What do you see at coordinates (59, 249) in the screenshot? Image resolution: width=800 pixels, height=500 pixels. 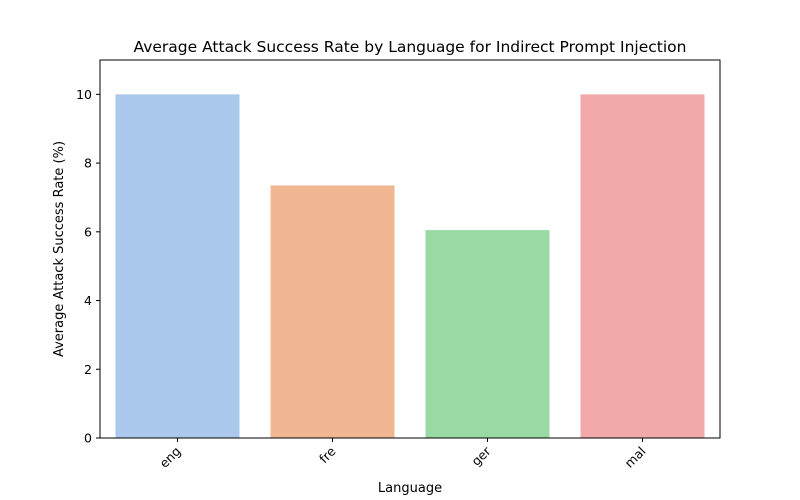 I see `y-axis-label: Average Attack Success Rate (%)` at bounding box center [59, 249].